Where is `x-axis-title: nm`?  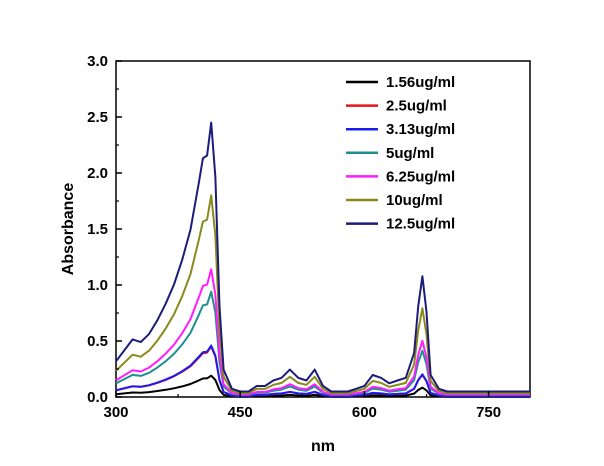
x-axis-title: nm is located at coordinates (323, 446).